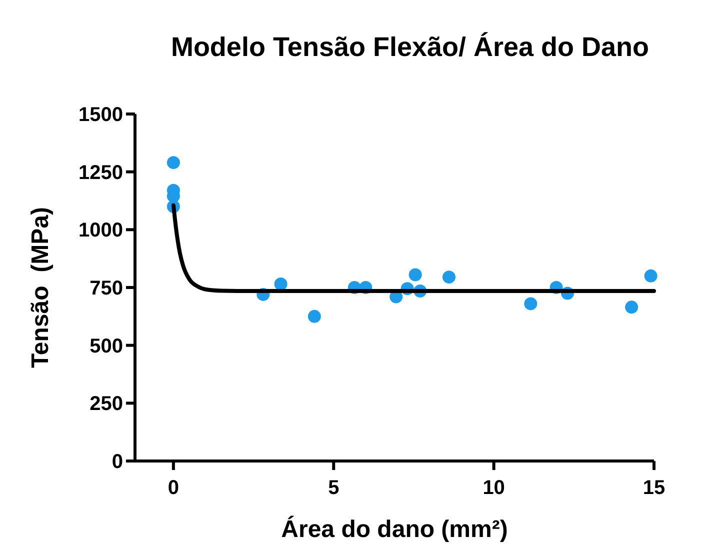 The image size is (711, 553). Describe the element at coordinates (106, 289) in the screenshot. I see `y-tick-label: 750` at that location.